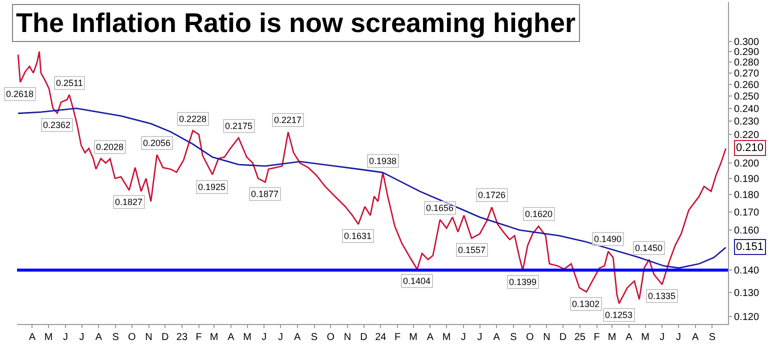  Describe the element at coordinates (747, 74) in the screenshot. I see `y-tick-label: 0.270` at that location.